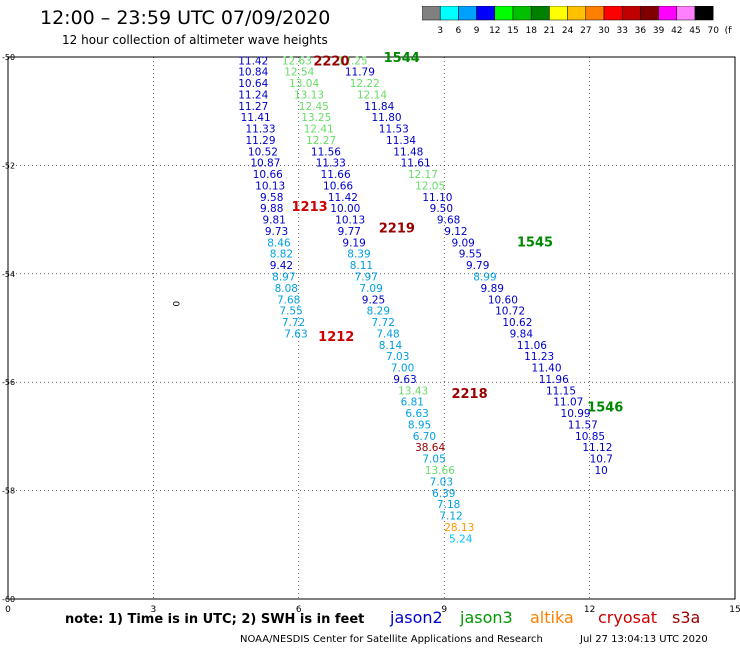 This screenshot has width=740, height=650. I want to click on swh-data-point: 7.48, so click(387, 334).